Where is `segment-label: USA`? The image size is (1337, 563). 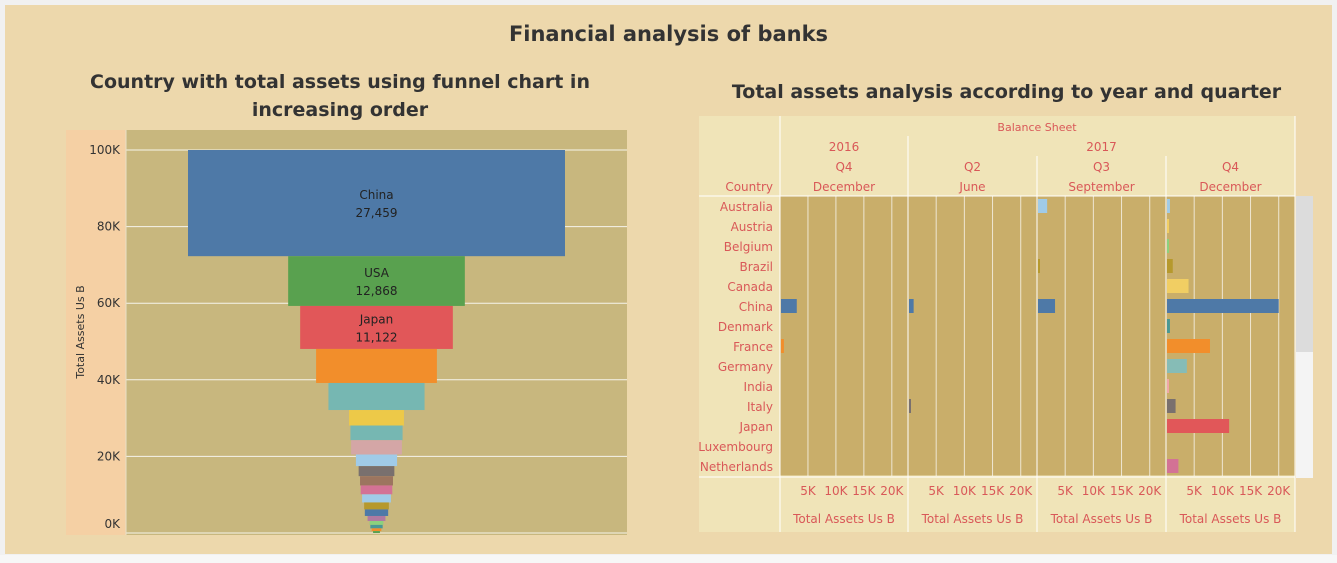 segment-label: USA is located at coordinates (377, 273).